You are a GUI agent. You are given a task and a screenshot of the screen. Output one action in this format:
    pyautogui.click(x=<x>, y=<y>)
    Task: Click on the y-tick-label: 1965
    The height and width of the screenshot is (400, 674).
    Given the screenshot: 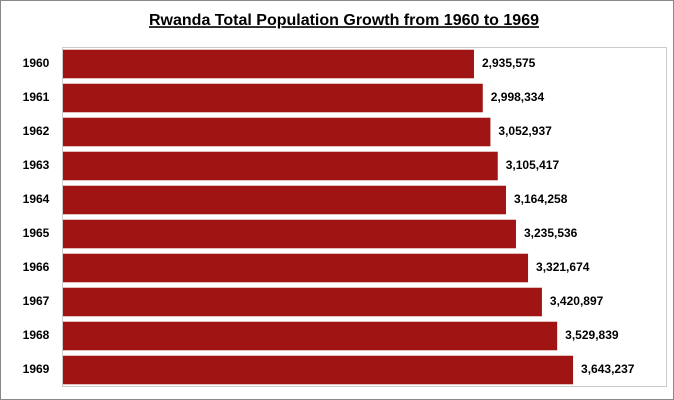 What is the action you would take?
    pyautogui.click(x=36, y=233)
    